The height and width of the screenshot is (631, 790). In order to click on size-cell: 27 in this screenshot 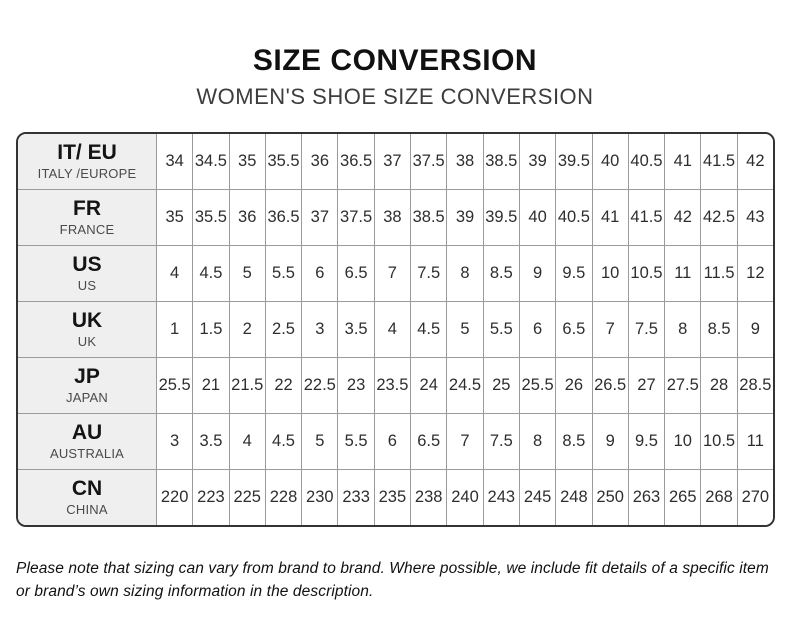, I will do `click(646, 385)`.